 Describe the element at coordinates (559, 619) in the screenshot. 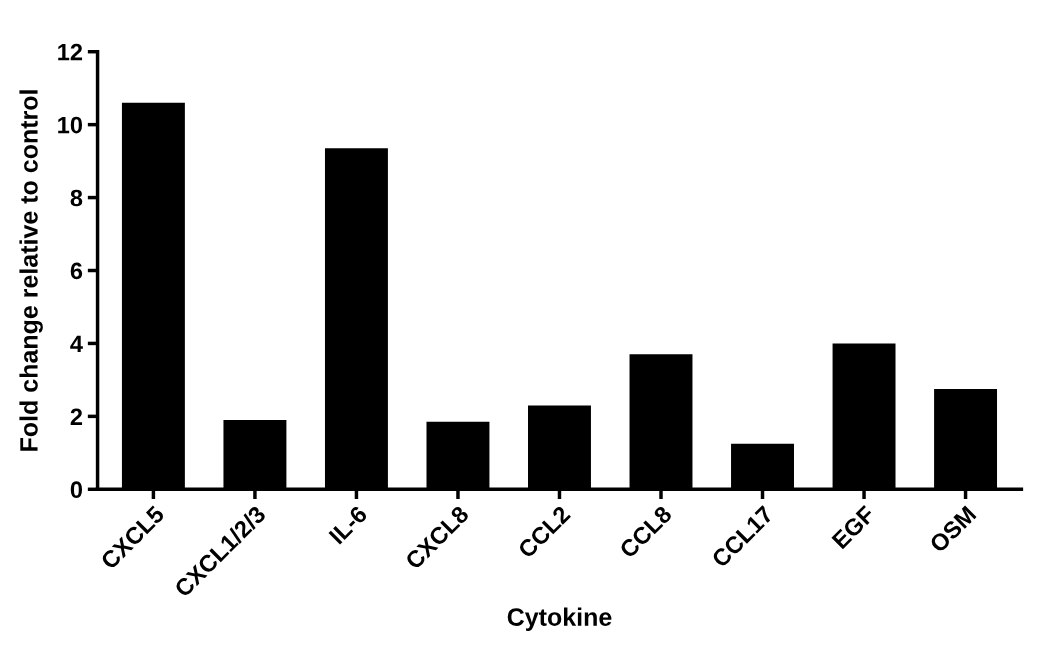

I see `x-axis-title: Cytokine` at that location.